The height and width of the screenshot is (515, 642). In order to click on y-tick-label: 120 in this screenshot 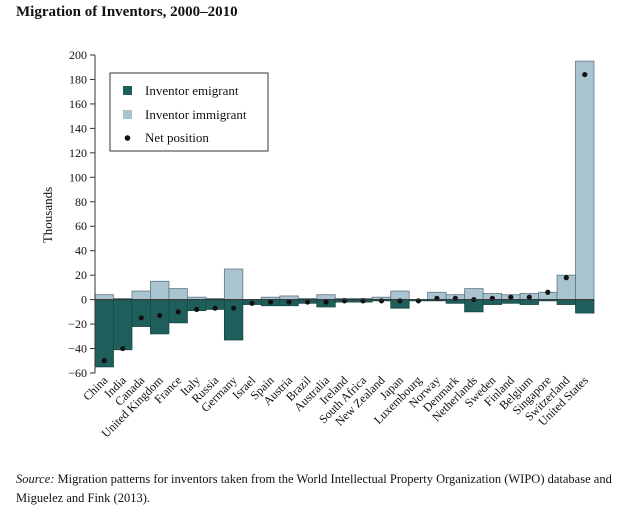, I will do `click(78, 153)`.